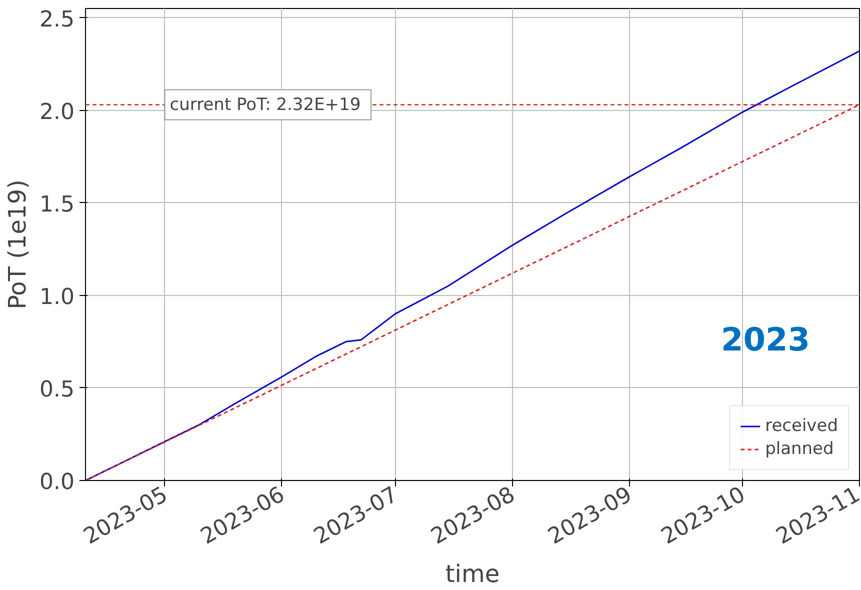 Image resolution: width=861 pixels, height=590 pixels. Describe the element at coordinates (472, 574) in the screenshot. I see `x-axis-title: time` at that location.